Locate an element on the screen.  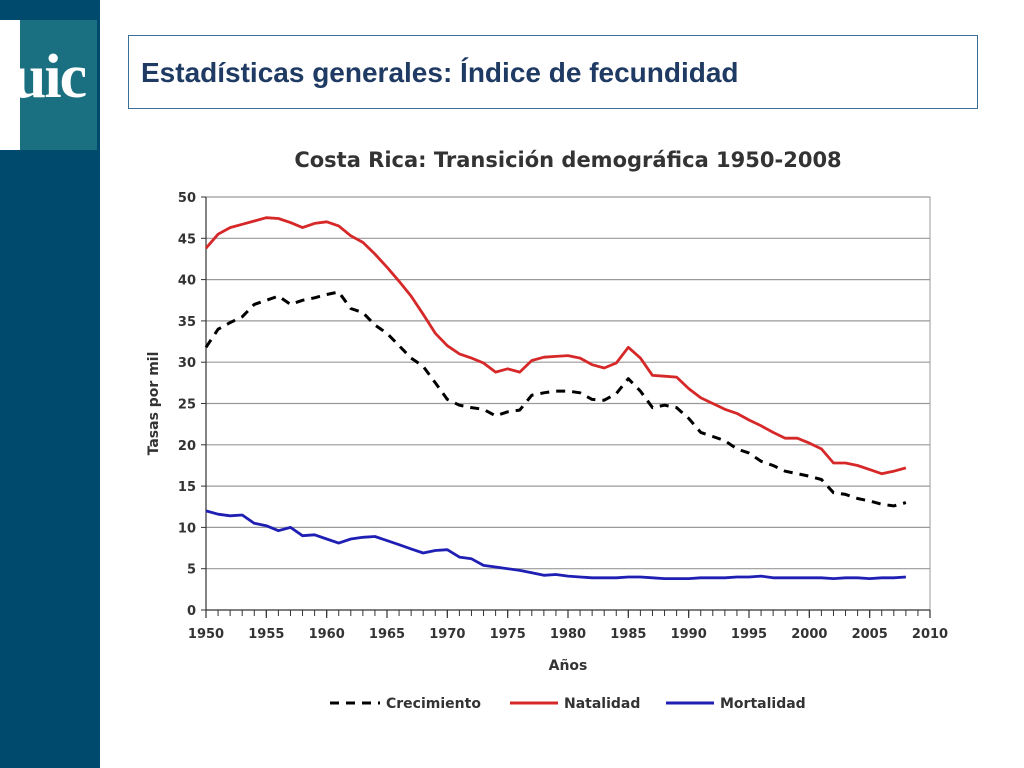
x-tick-label: 2010 is located at coordinates (930, 634).